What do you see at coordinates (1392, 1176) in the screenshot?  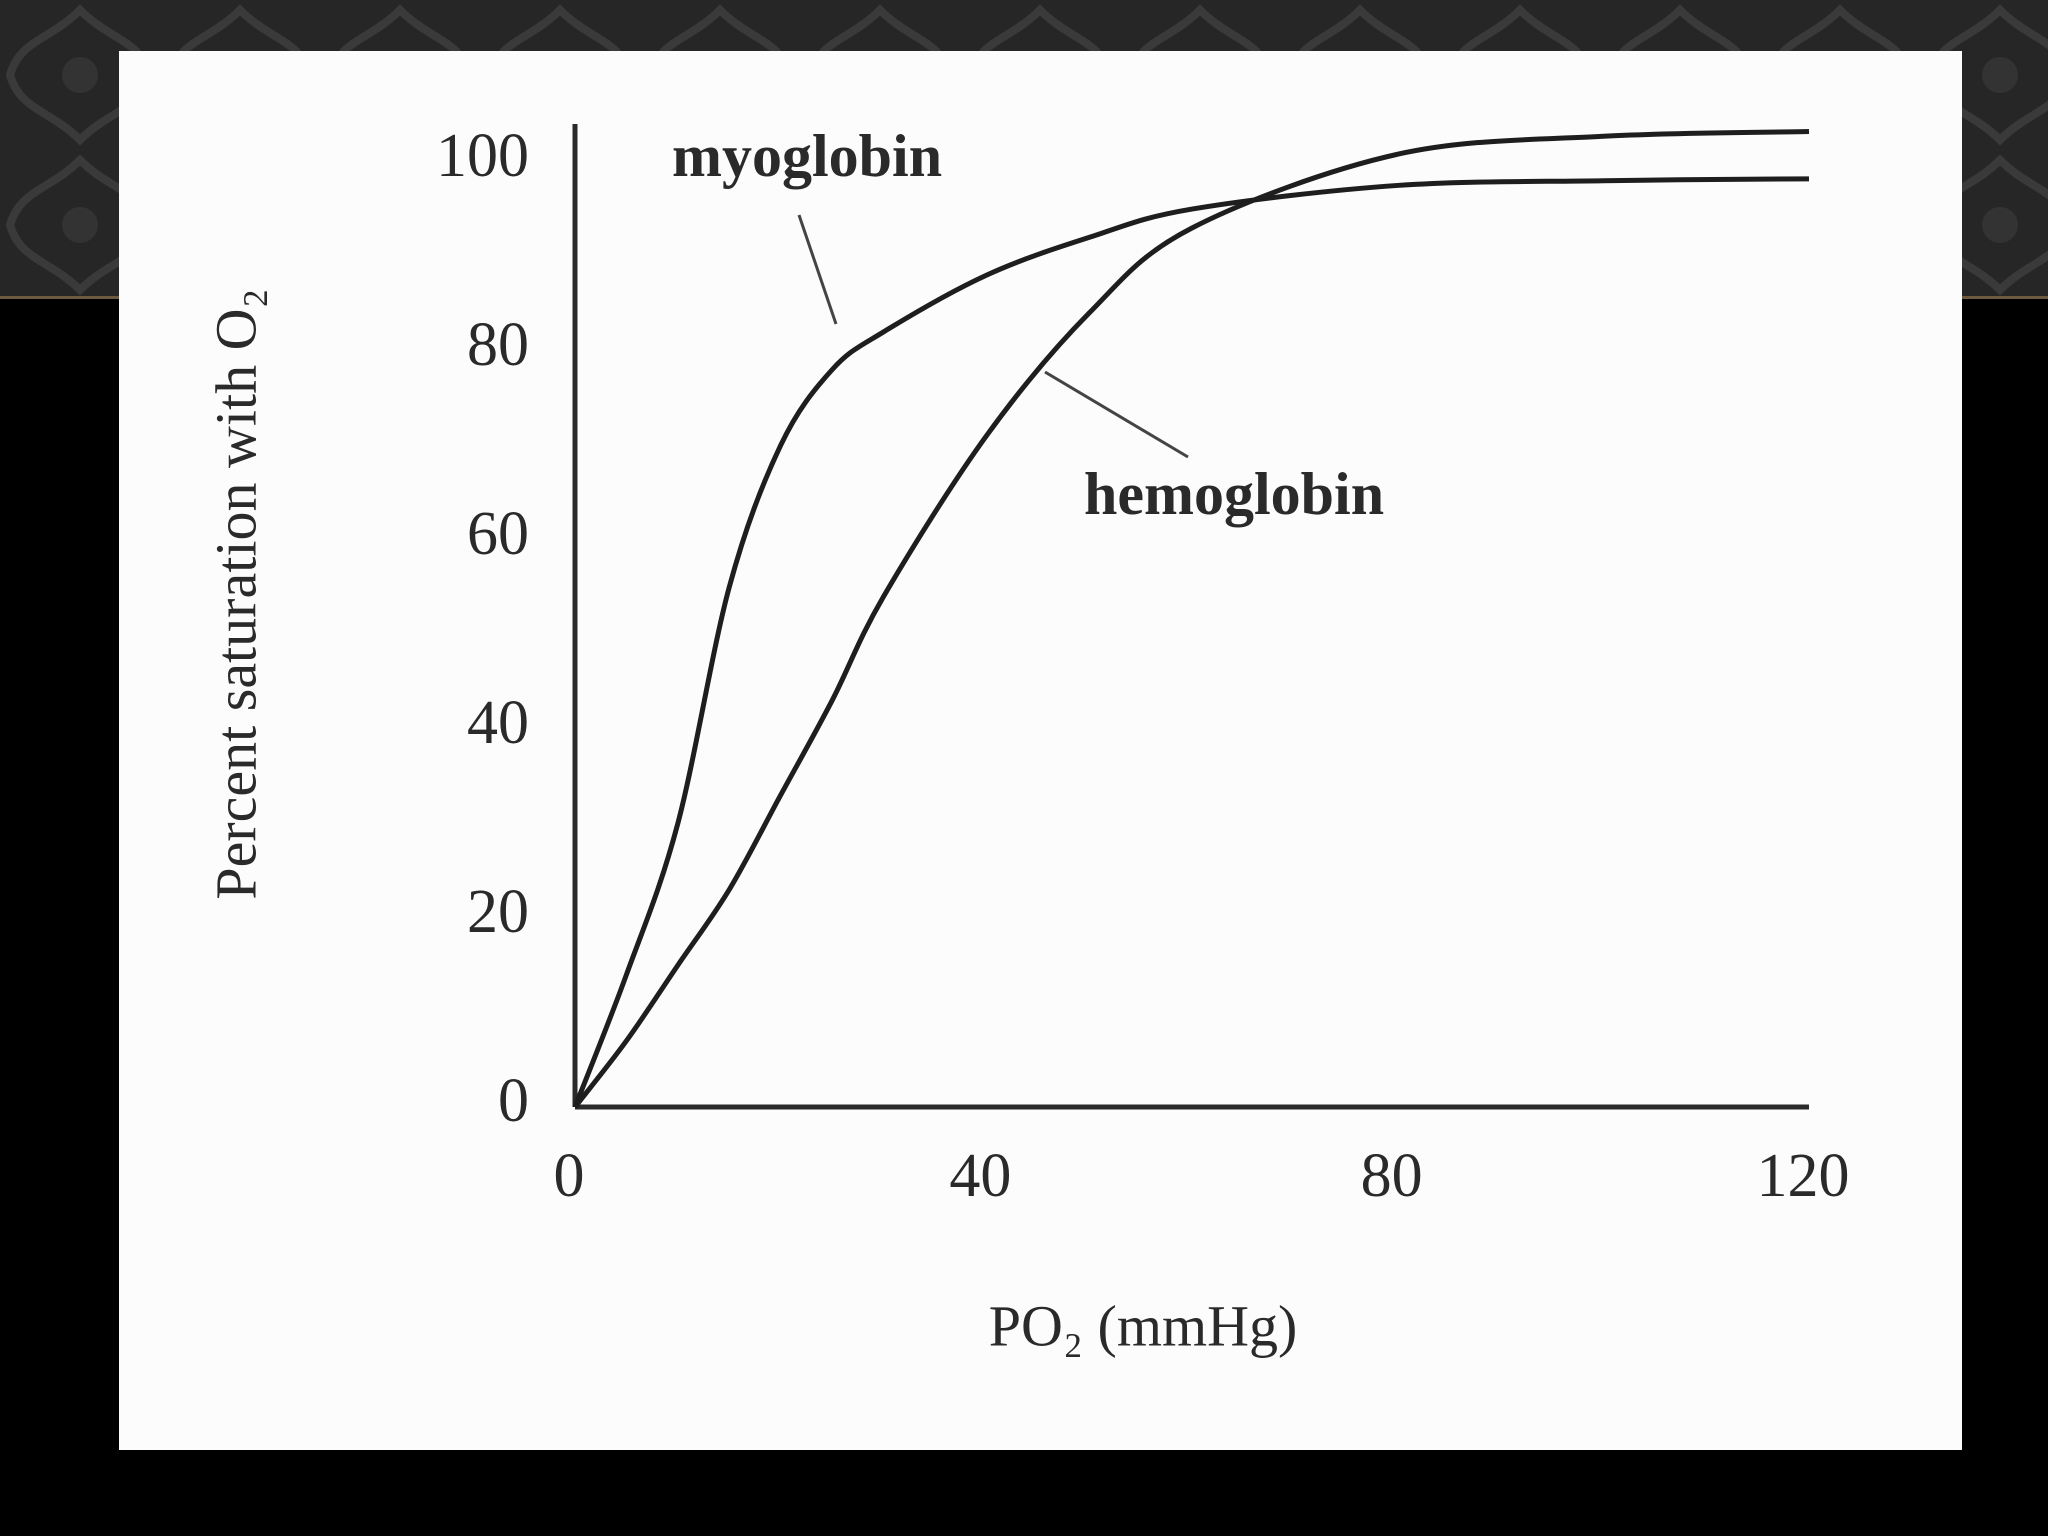 I see `x-tick-label: 80` at bounding box center [1392, 1176].